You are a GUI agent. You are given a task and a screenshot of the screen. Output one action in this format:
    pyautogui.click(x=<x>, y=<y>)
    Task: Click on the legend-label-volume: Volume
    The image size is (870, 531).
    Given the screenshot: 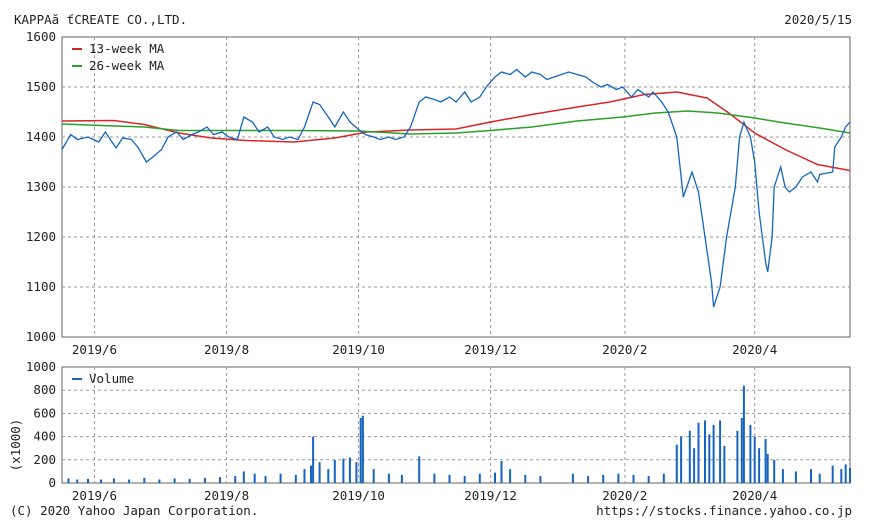 What is the action you would take?
    pyautogui.click(x=111, y=378)
    